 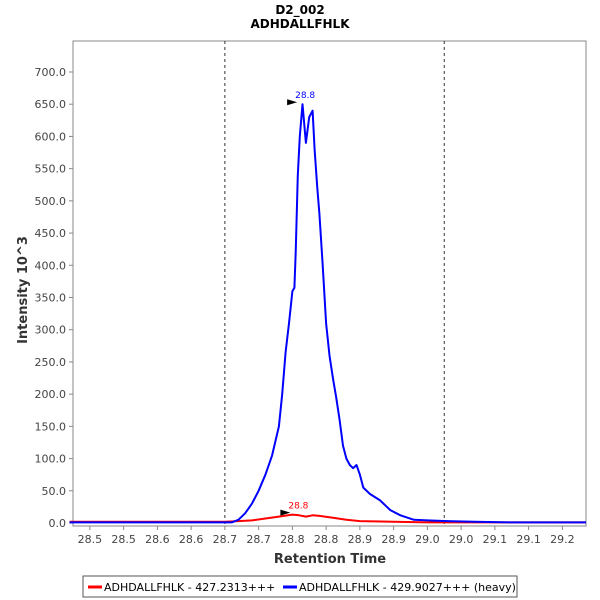 I want to click on peak-marker-heavy, so click(x=292, y=102).